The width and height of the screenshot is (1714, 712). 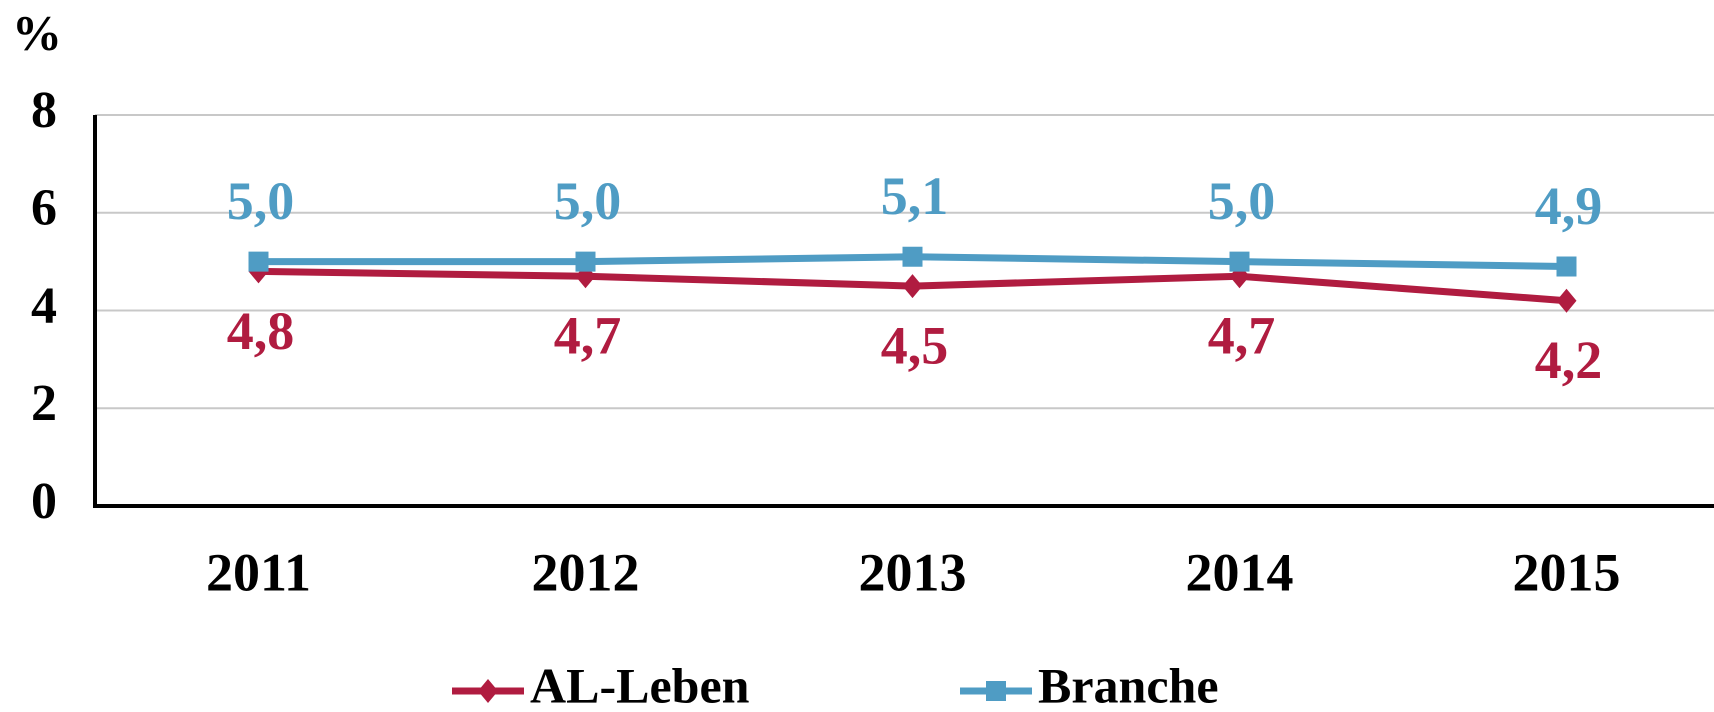 I want to click on x-tick-label: 2011, so click(x=258, y=572).